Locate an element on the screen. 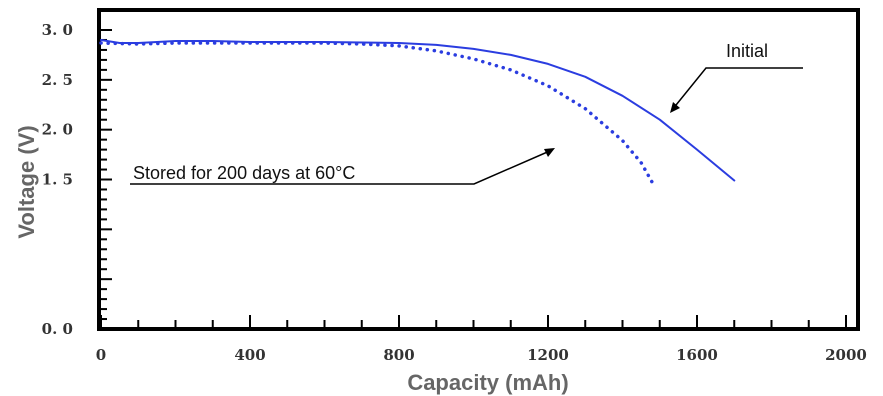 This screenshot has height=396, width=883. x-tick-label: 800 is located at coordinates (398, 355).